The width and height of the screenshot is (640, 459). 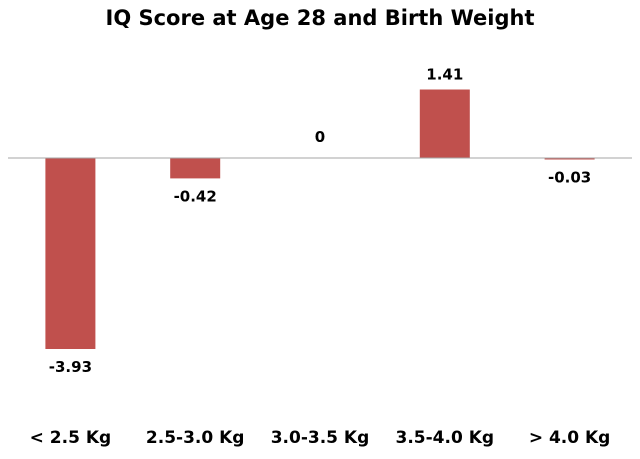 What do you see at coordinates (569, 178) in the screenshot?
I see `data-label: -0.03` at bounding box center [569, 178].